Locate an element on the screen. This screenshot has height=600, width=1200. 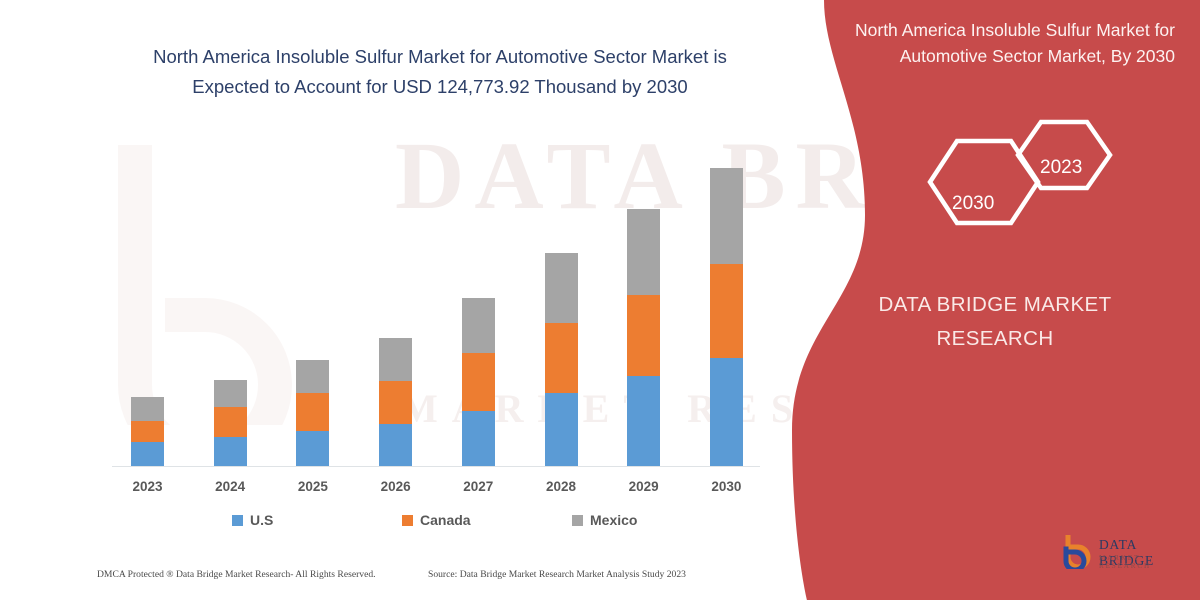
bar-segment-canada-2025 is located at coordinates (313, 412).